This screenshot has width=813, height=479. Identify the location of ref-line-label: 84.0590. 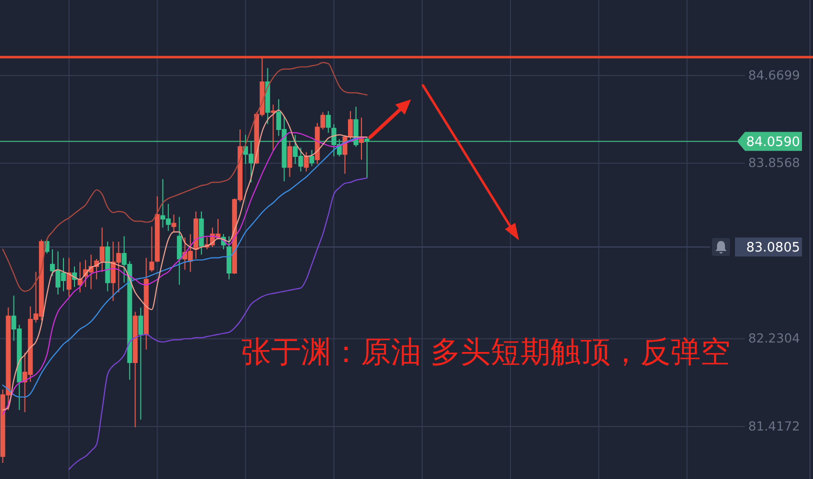
(773, 142).